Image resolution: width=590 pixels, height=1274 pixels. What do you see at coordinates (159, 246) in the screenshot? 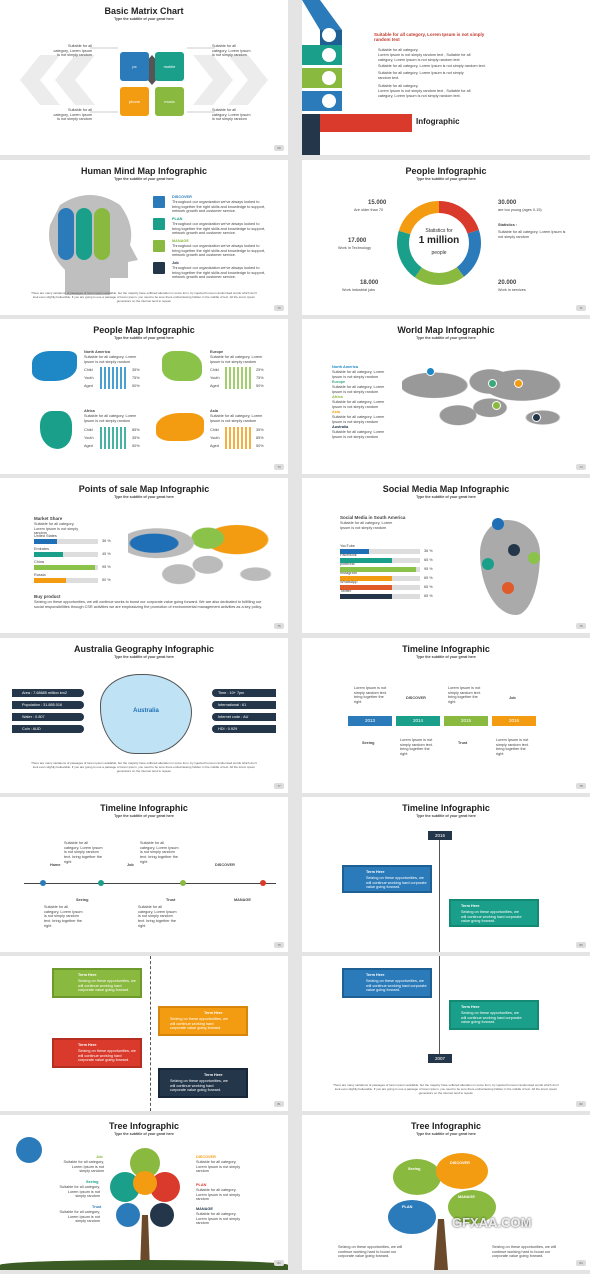
I see `manage-icon` at bounding box center [159, 246].